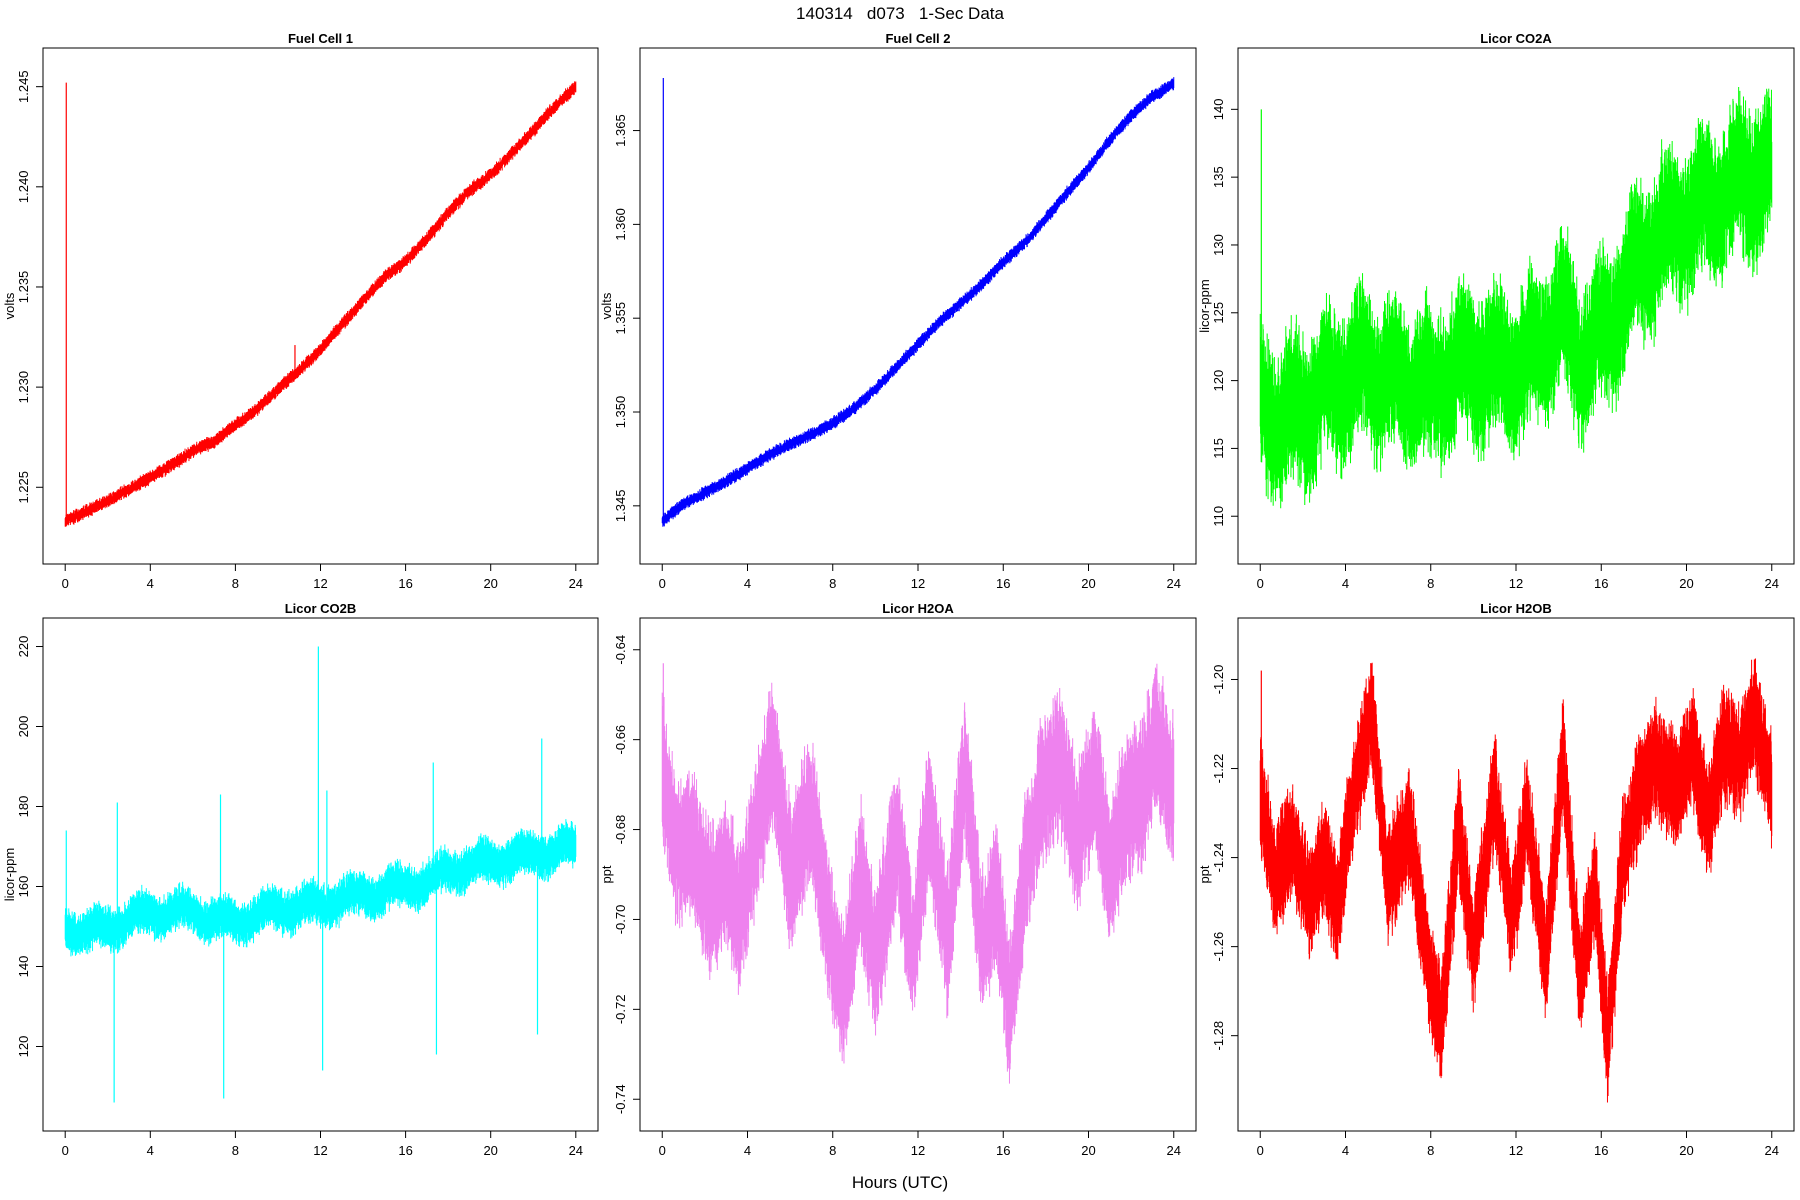 Image resolution: width=1800 pixels, height=1200 pixels. I want to click on y-tick-label: 140, so click(1218, 109).